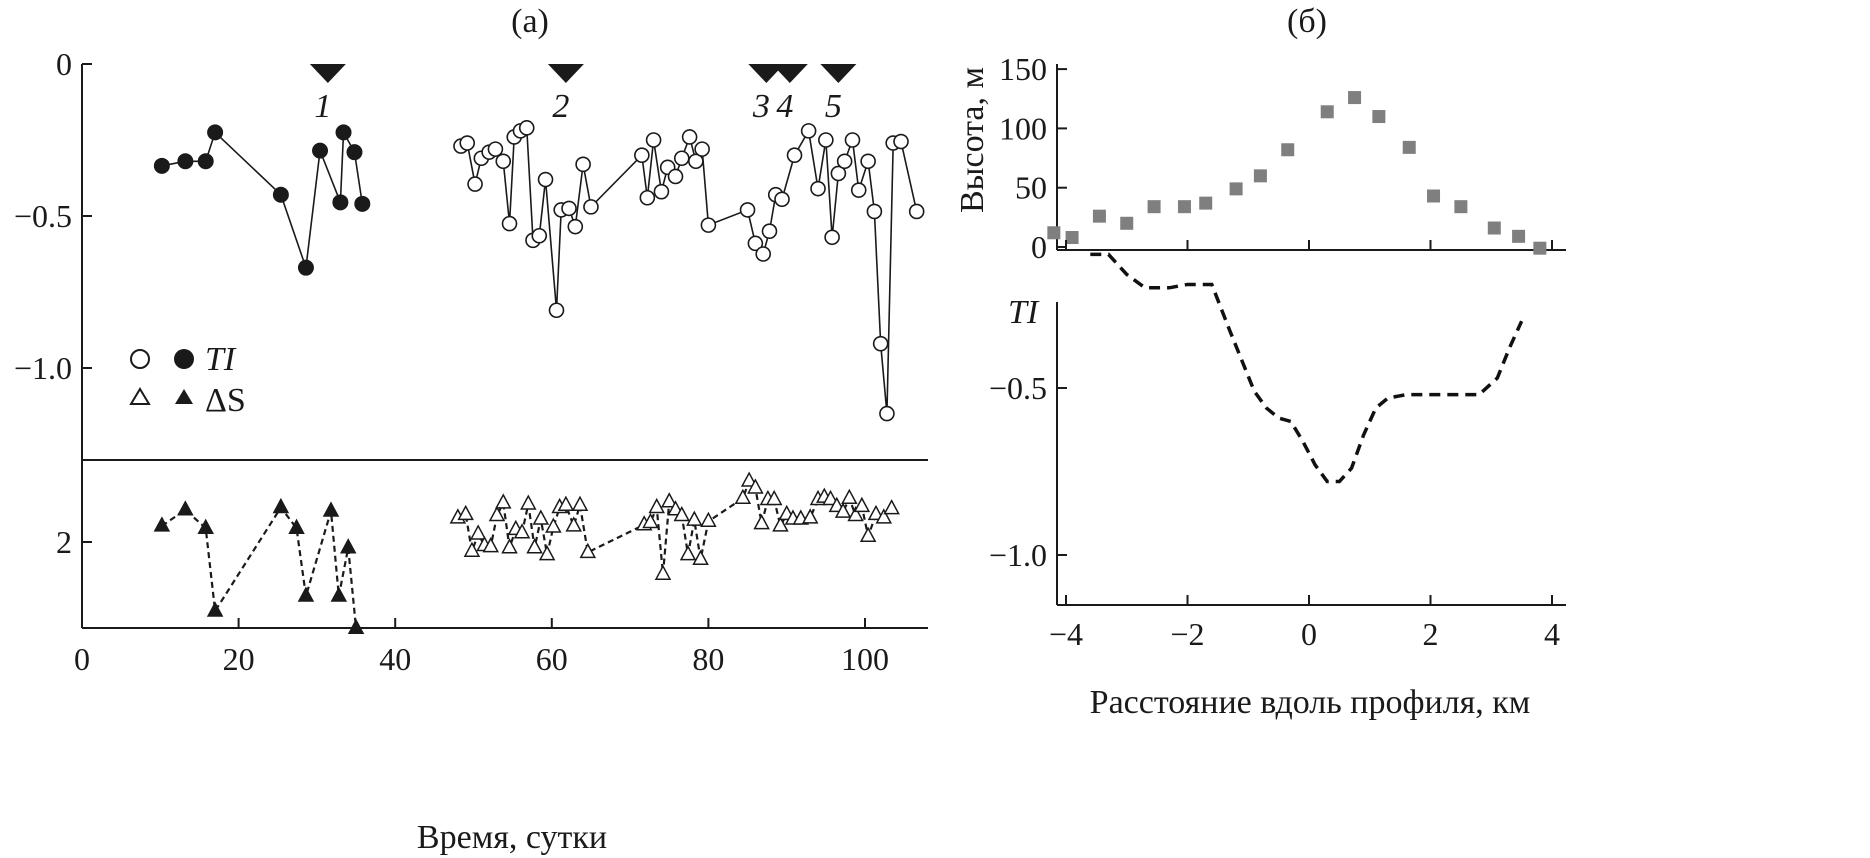  I want to click on panel-b-title: (б), so click(1307, 21).